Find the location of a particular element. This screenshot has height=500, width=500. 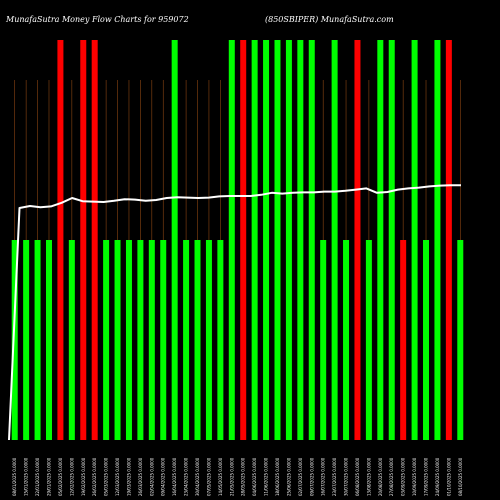

x-tick-label: 06/08/2025 0.0000 is located at coordinates (357, 476).